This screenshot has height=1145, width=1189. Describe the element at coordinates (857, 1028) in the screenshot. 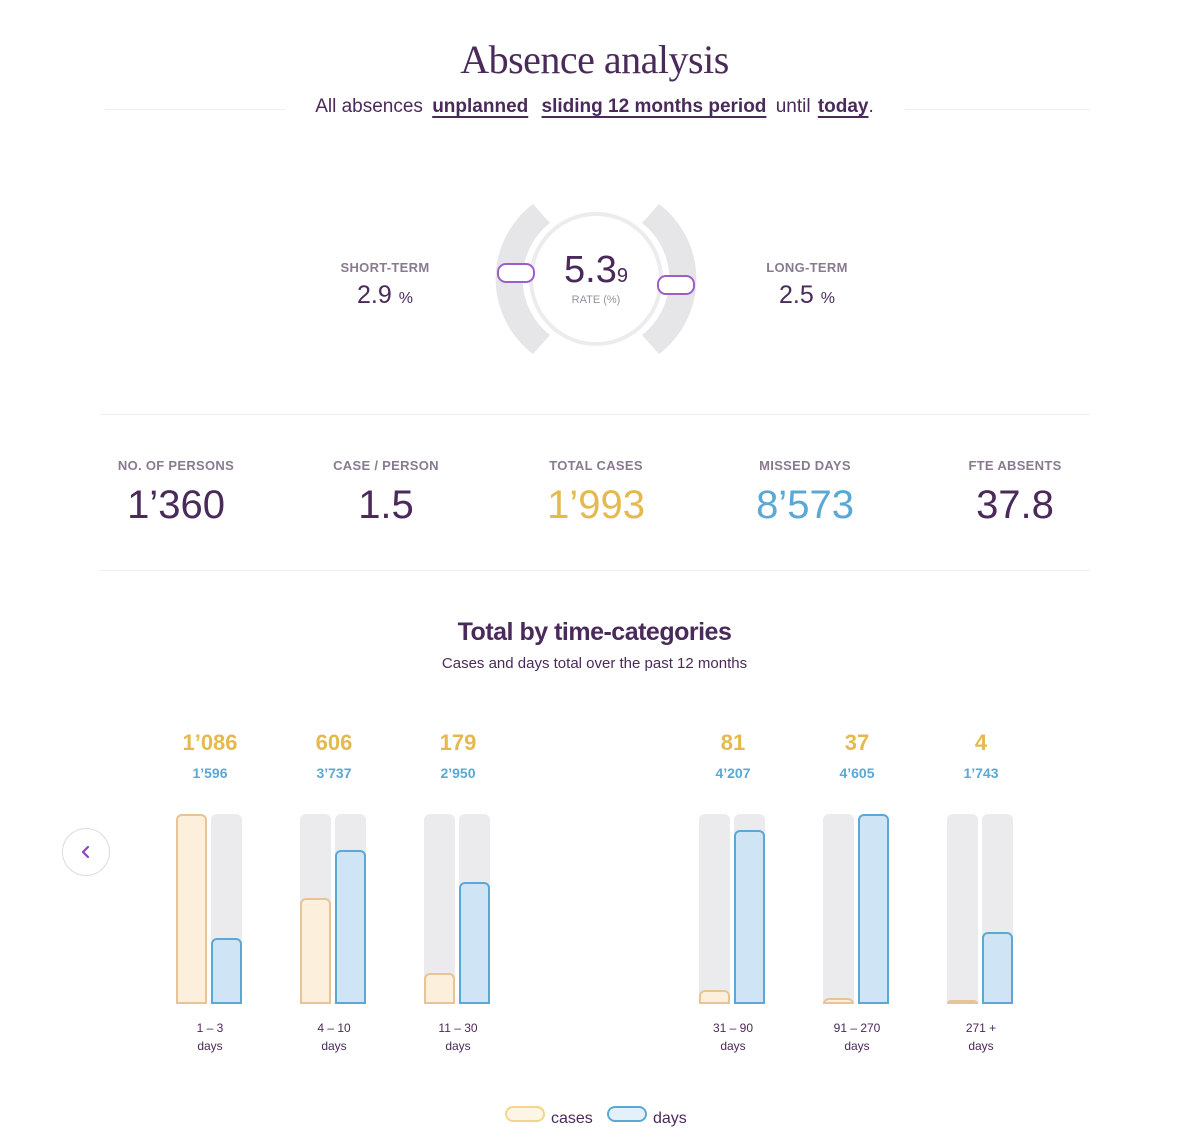

I see `category-range: 91 – 270` at that location.